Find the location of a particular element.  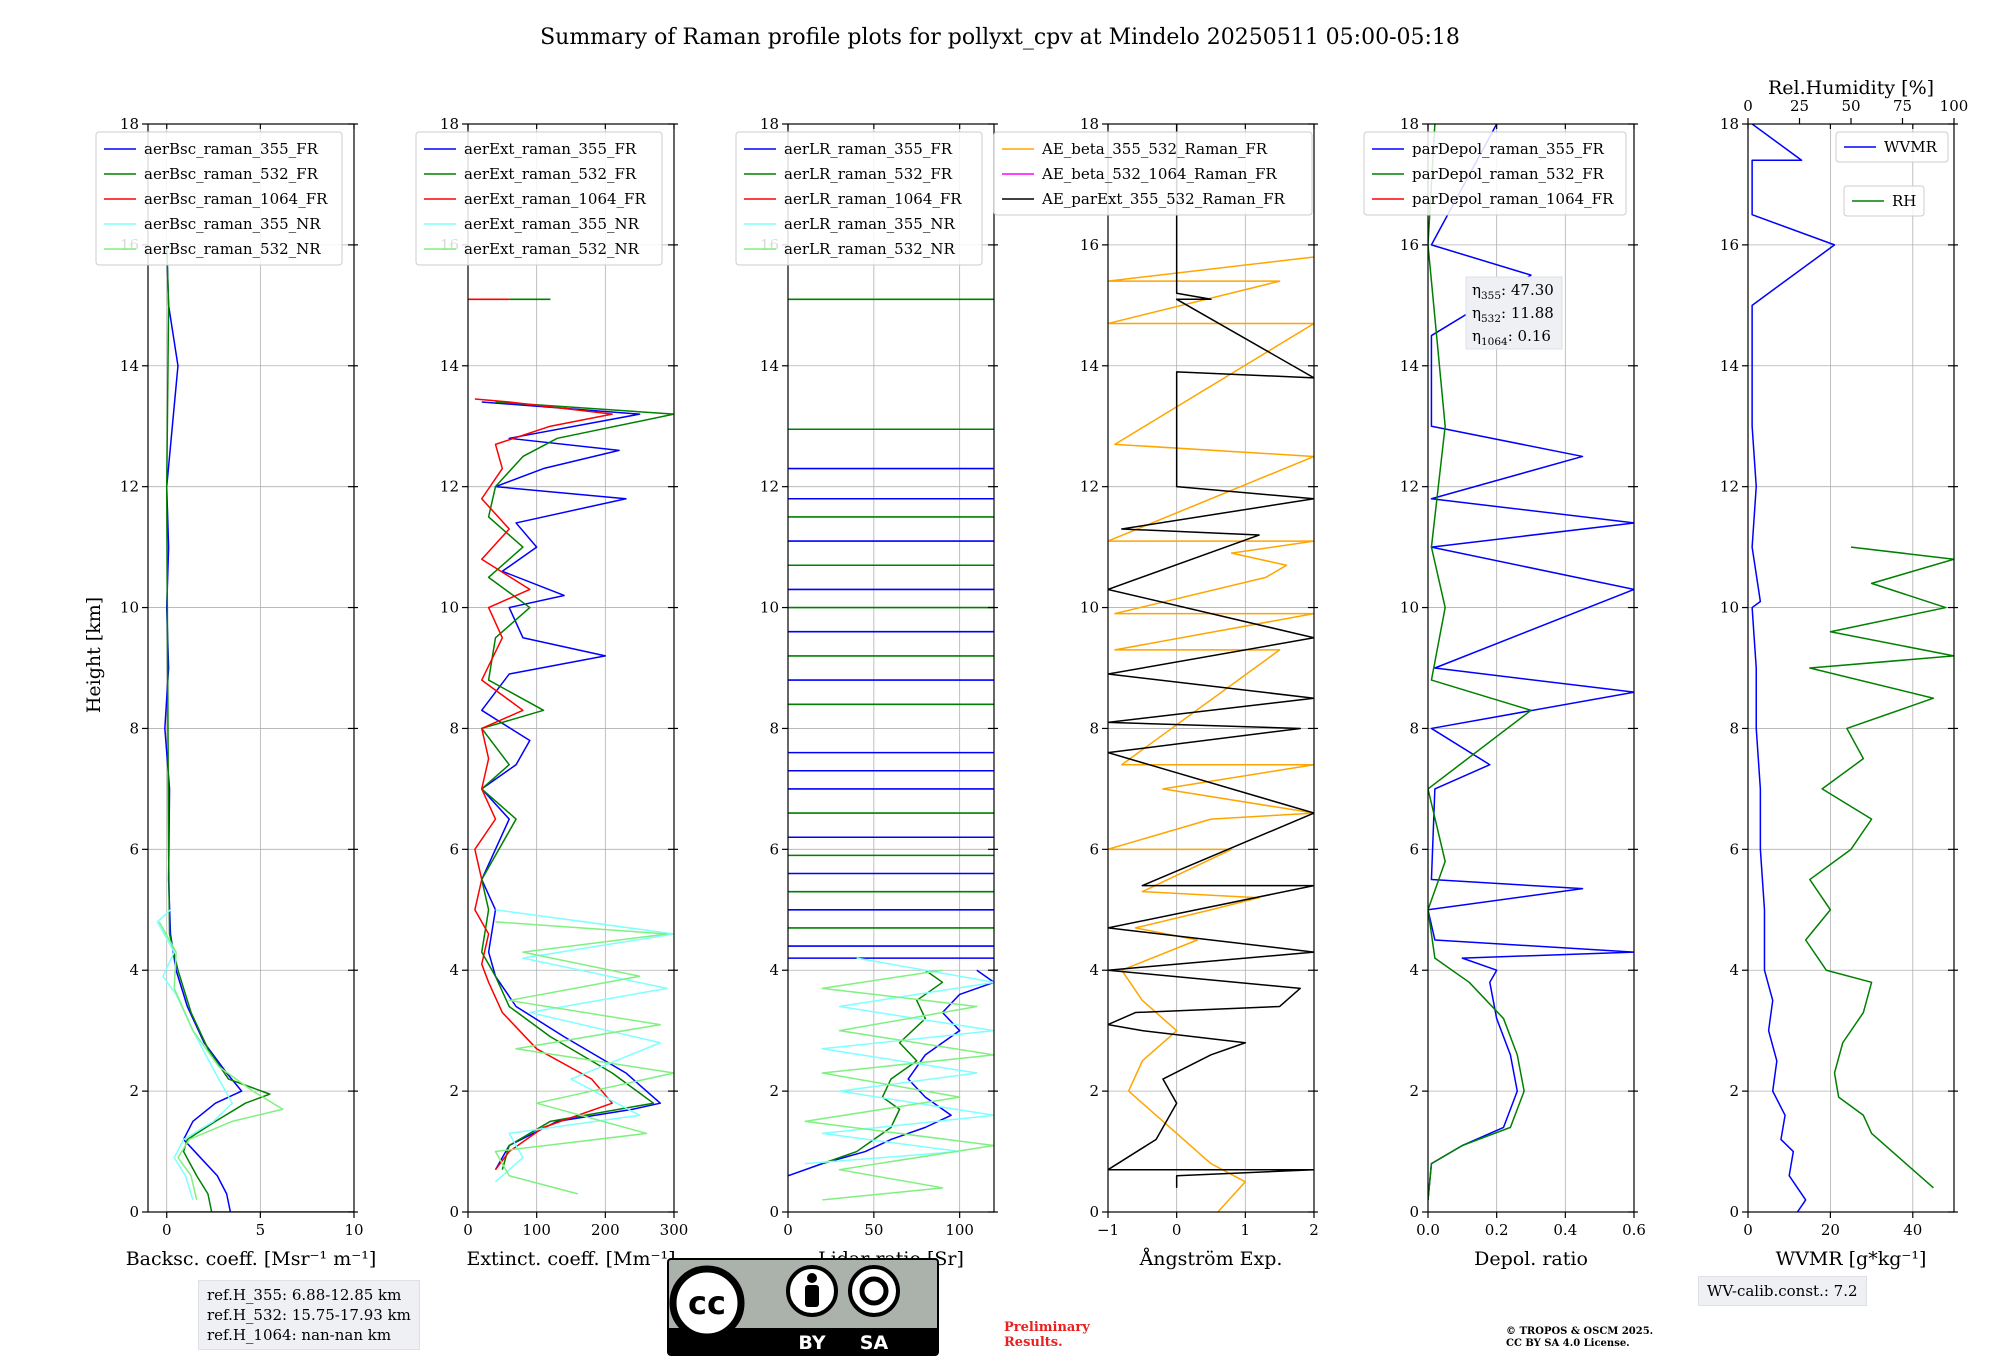

x-axis-label: WVMR [g*kg⁻¹] is located at coordinates (1851, 1259).